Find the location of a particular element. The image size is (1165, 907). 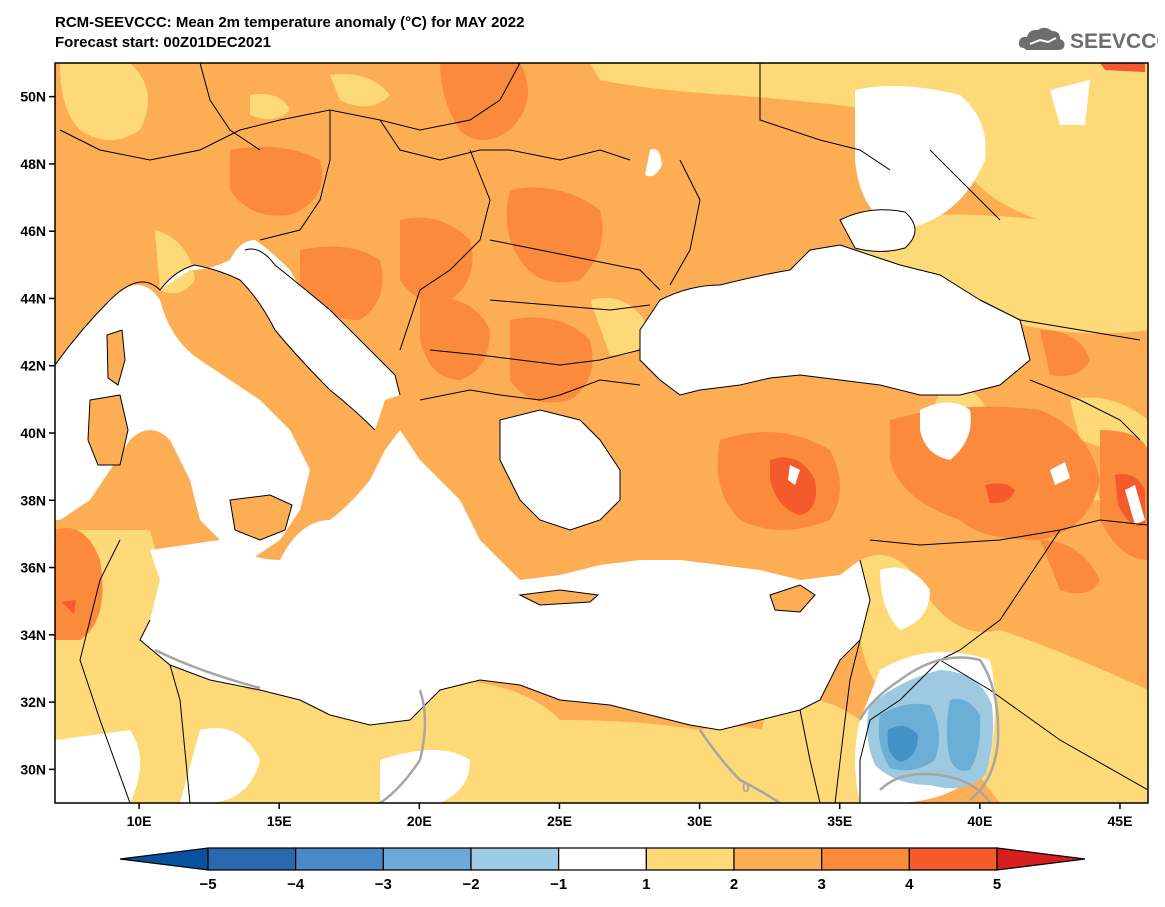

colorbar-label: 2 is located at coordinates (734, 884).